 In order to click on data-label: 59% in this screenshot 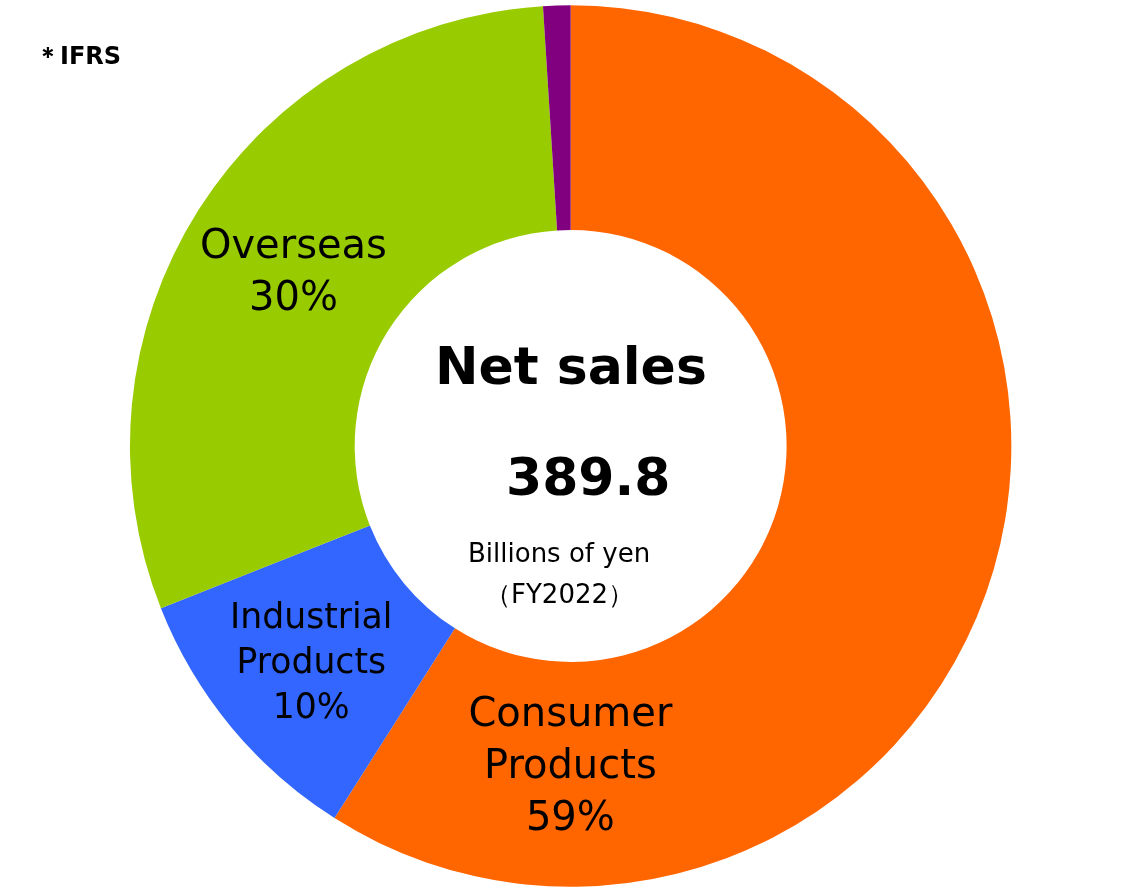, I will do `click(570, 816)`.